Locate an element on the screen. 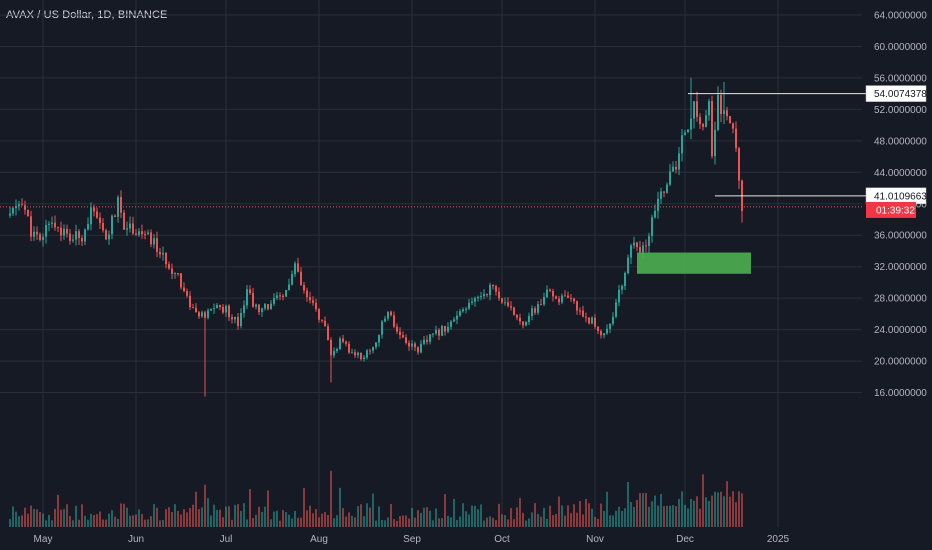 Image resolution: width=932 pixels, height=550 pixels. time-tick-label: Dec is located at coordinates (685, 539).